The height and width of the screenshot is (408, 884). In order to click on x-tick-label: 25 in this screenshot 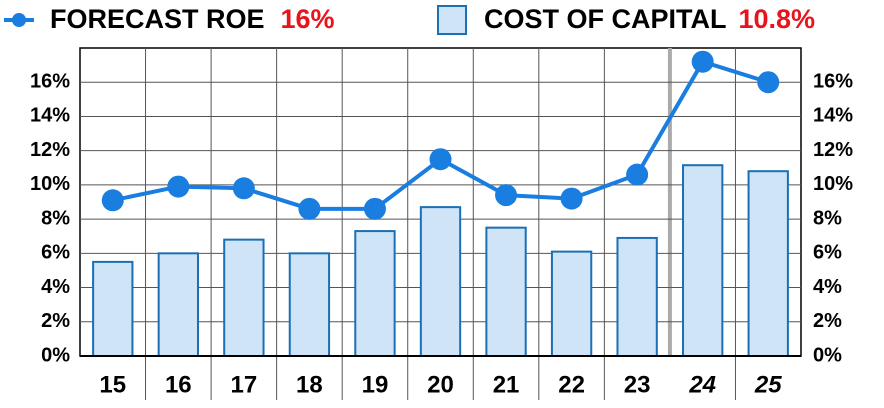, I will do `click(768, 384)`.